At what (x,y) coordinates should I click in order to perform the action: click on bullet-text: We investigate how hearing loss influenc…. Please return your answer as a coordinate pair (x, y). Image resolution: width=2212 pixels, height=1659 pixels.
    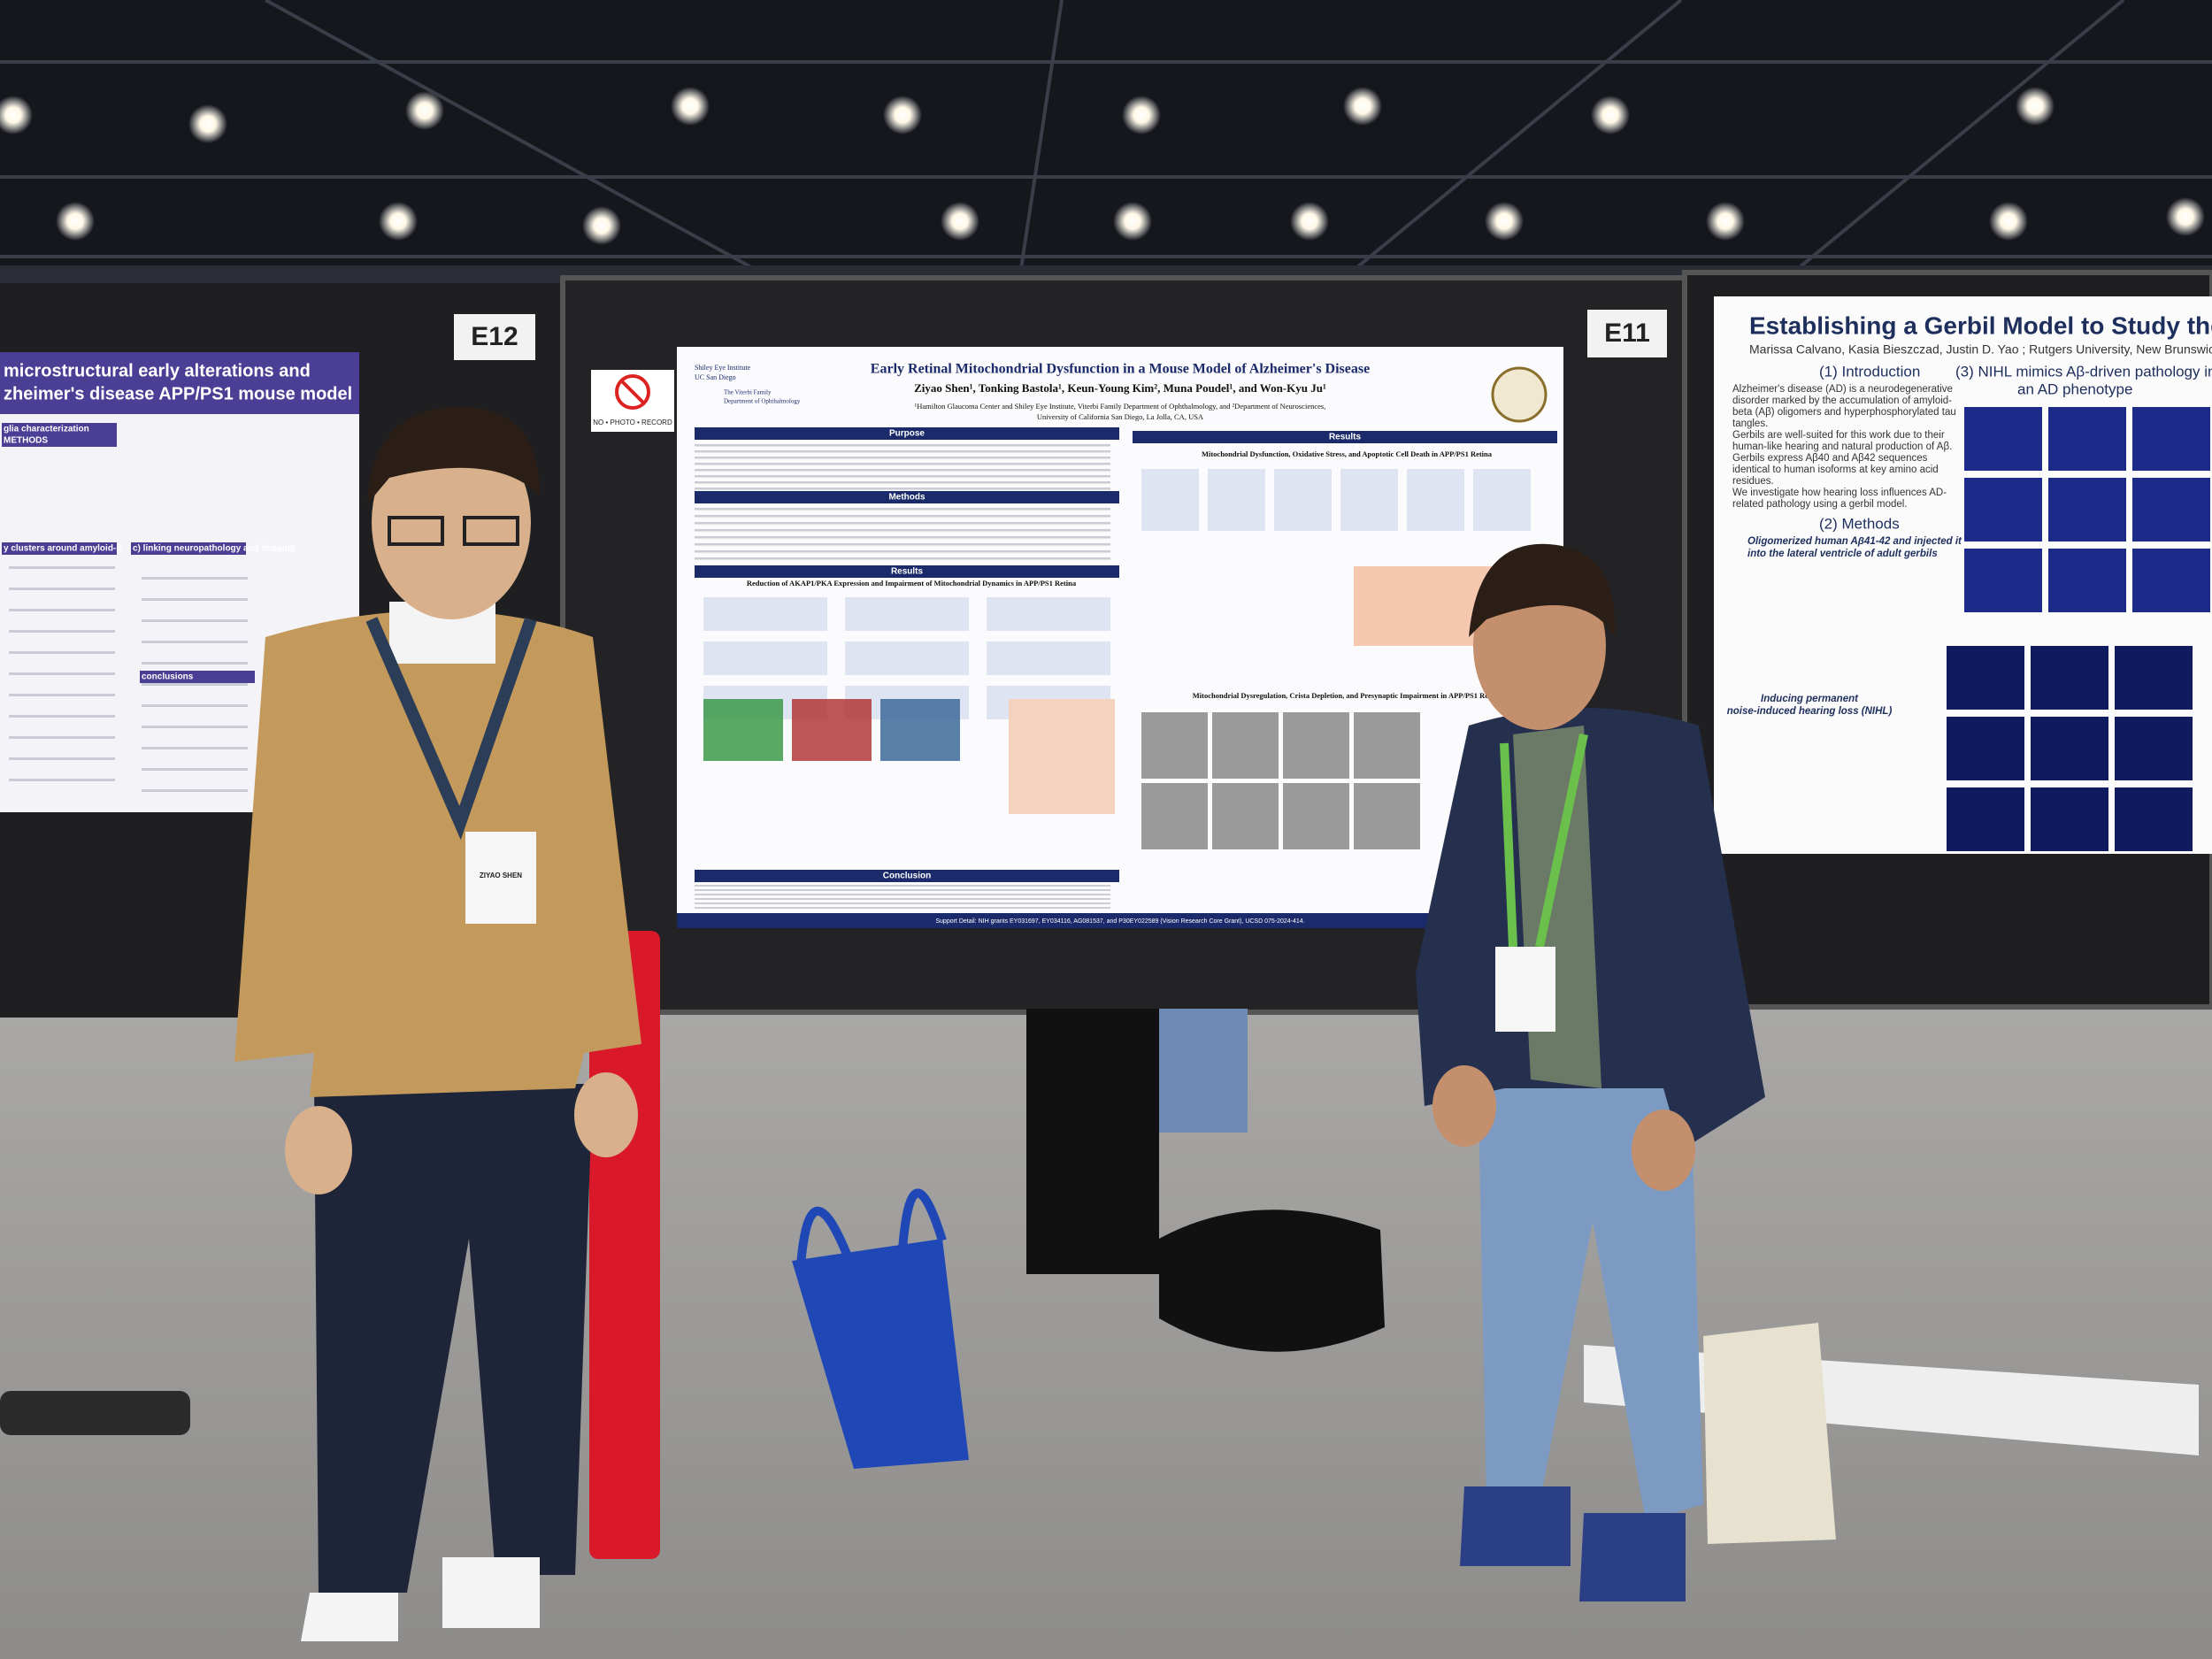
    Looking at the image, I should click on (1839, 493).